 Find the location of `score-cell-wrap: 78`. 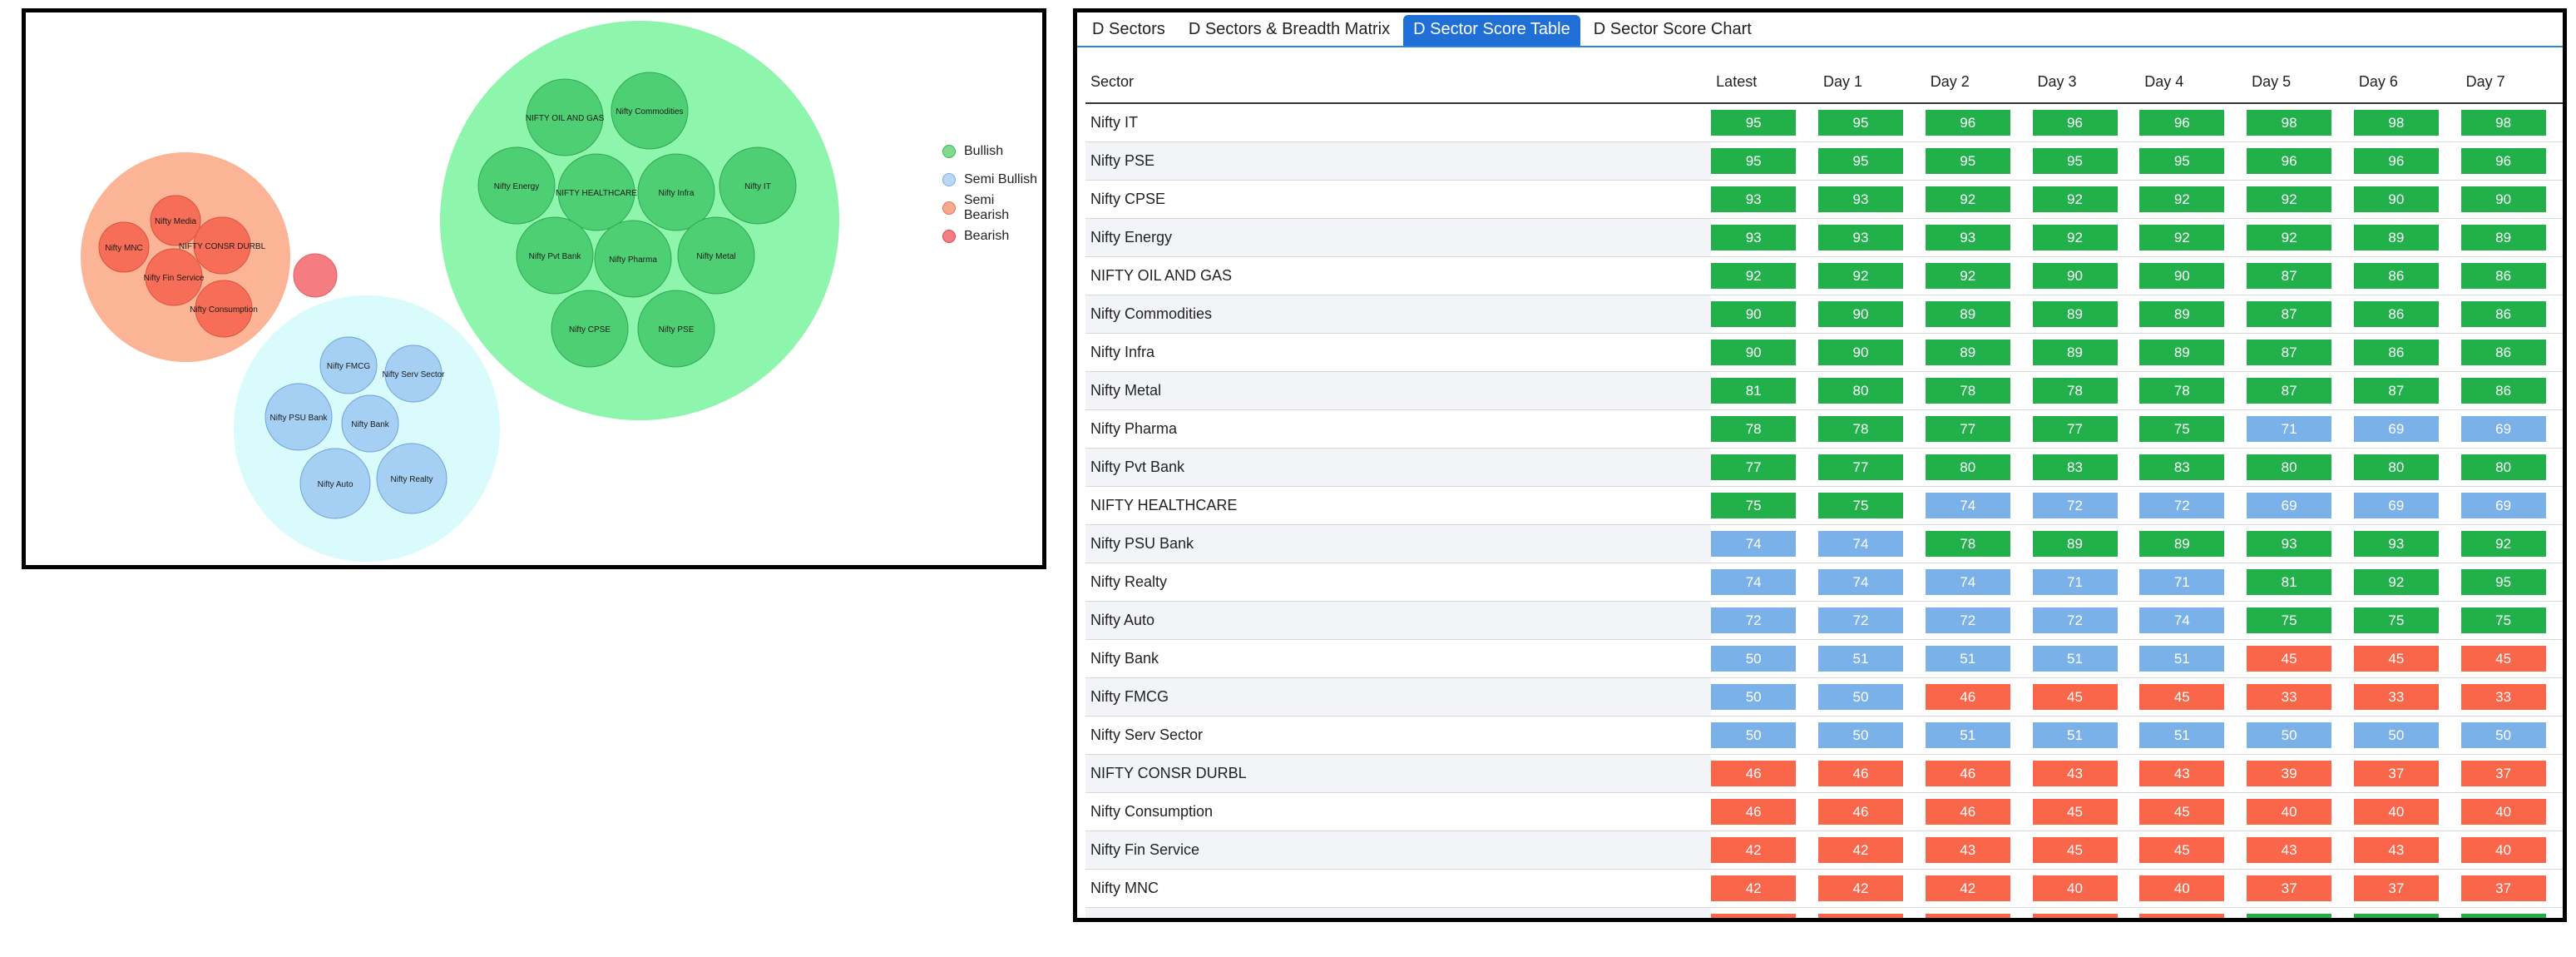

score-cell-wrap: 78 is located at coordinates (1871, 429).